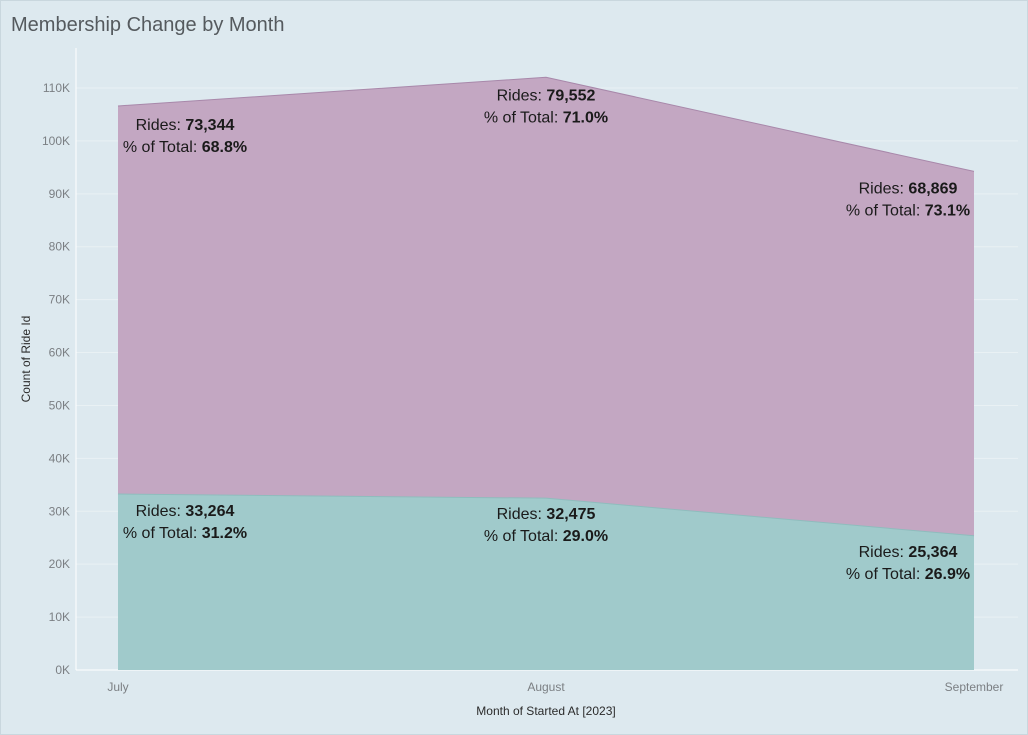 This screenshot has height=735, width=1028. What do you see at coordinates (908, 574) in the screenshot?
I see `lower-september-pct-label: % of Total: 26.9%` at bounding box center [908, 574].